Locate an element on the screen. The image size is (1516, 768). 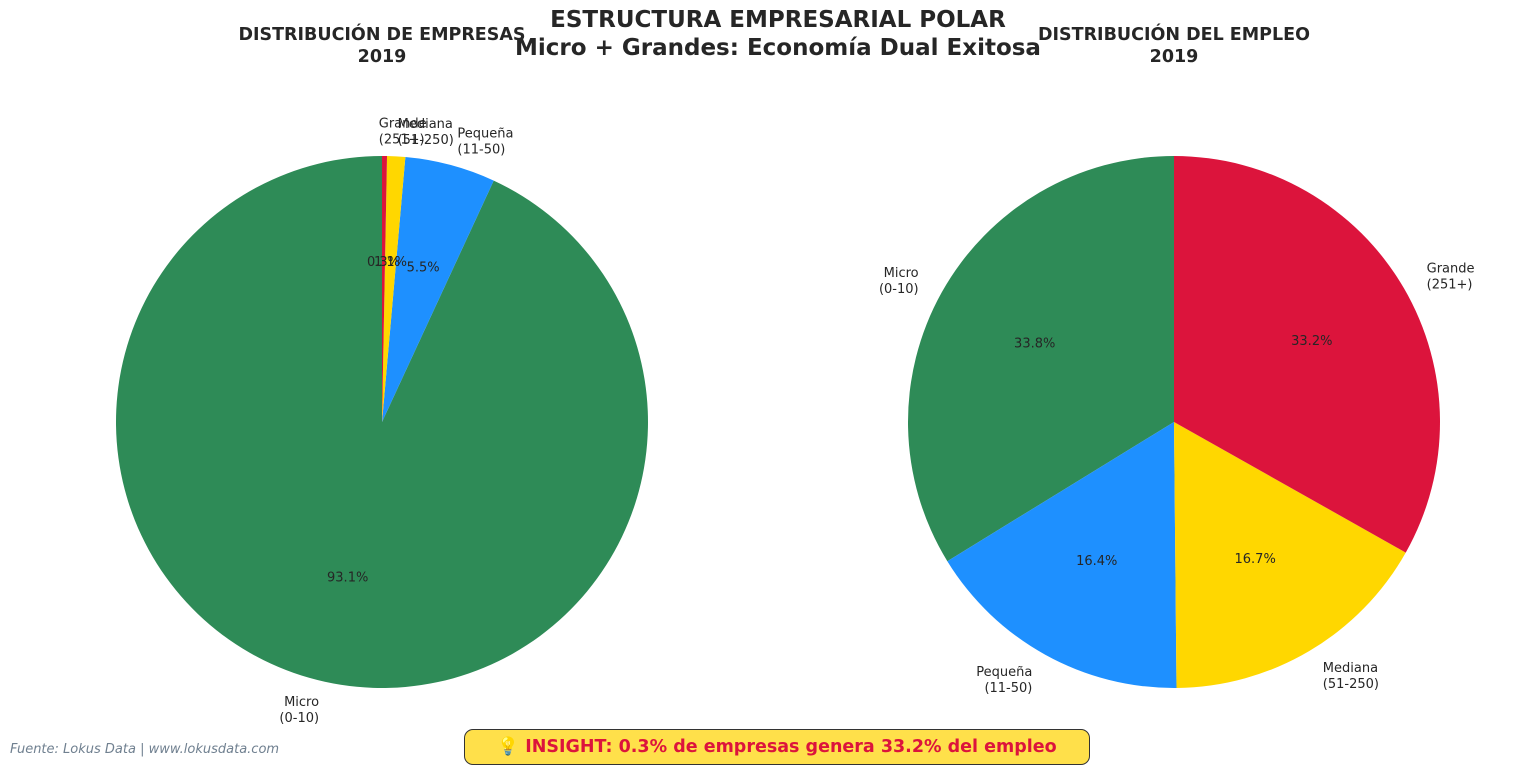
employment-pct-label-grande: 33.2% is located at coordinates (1311, 341).